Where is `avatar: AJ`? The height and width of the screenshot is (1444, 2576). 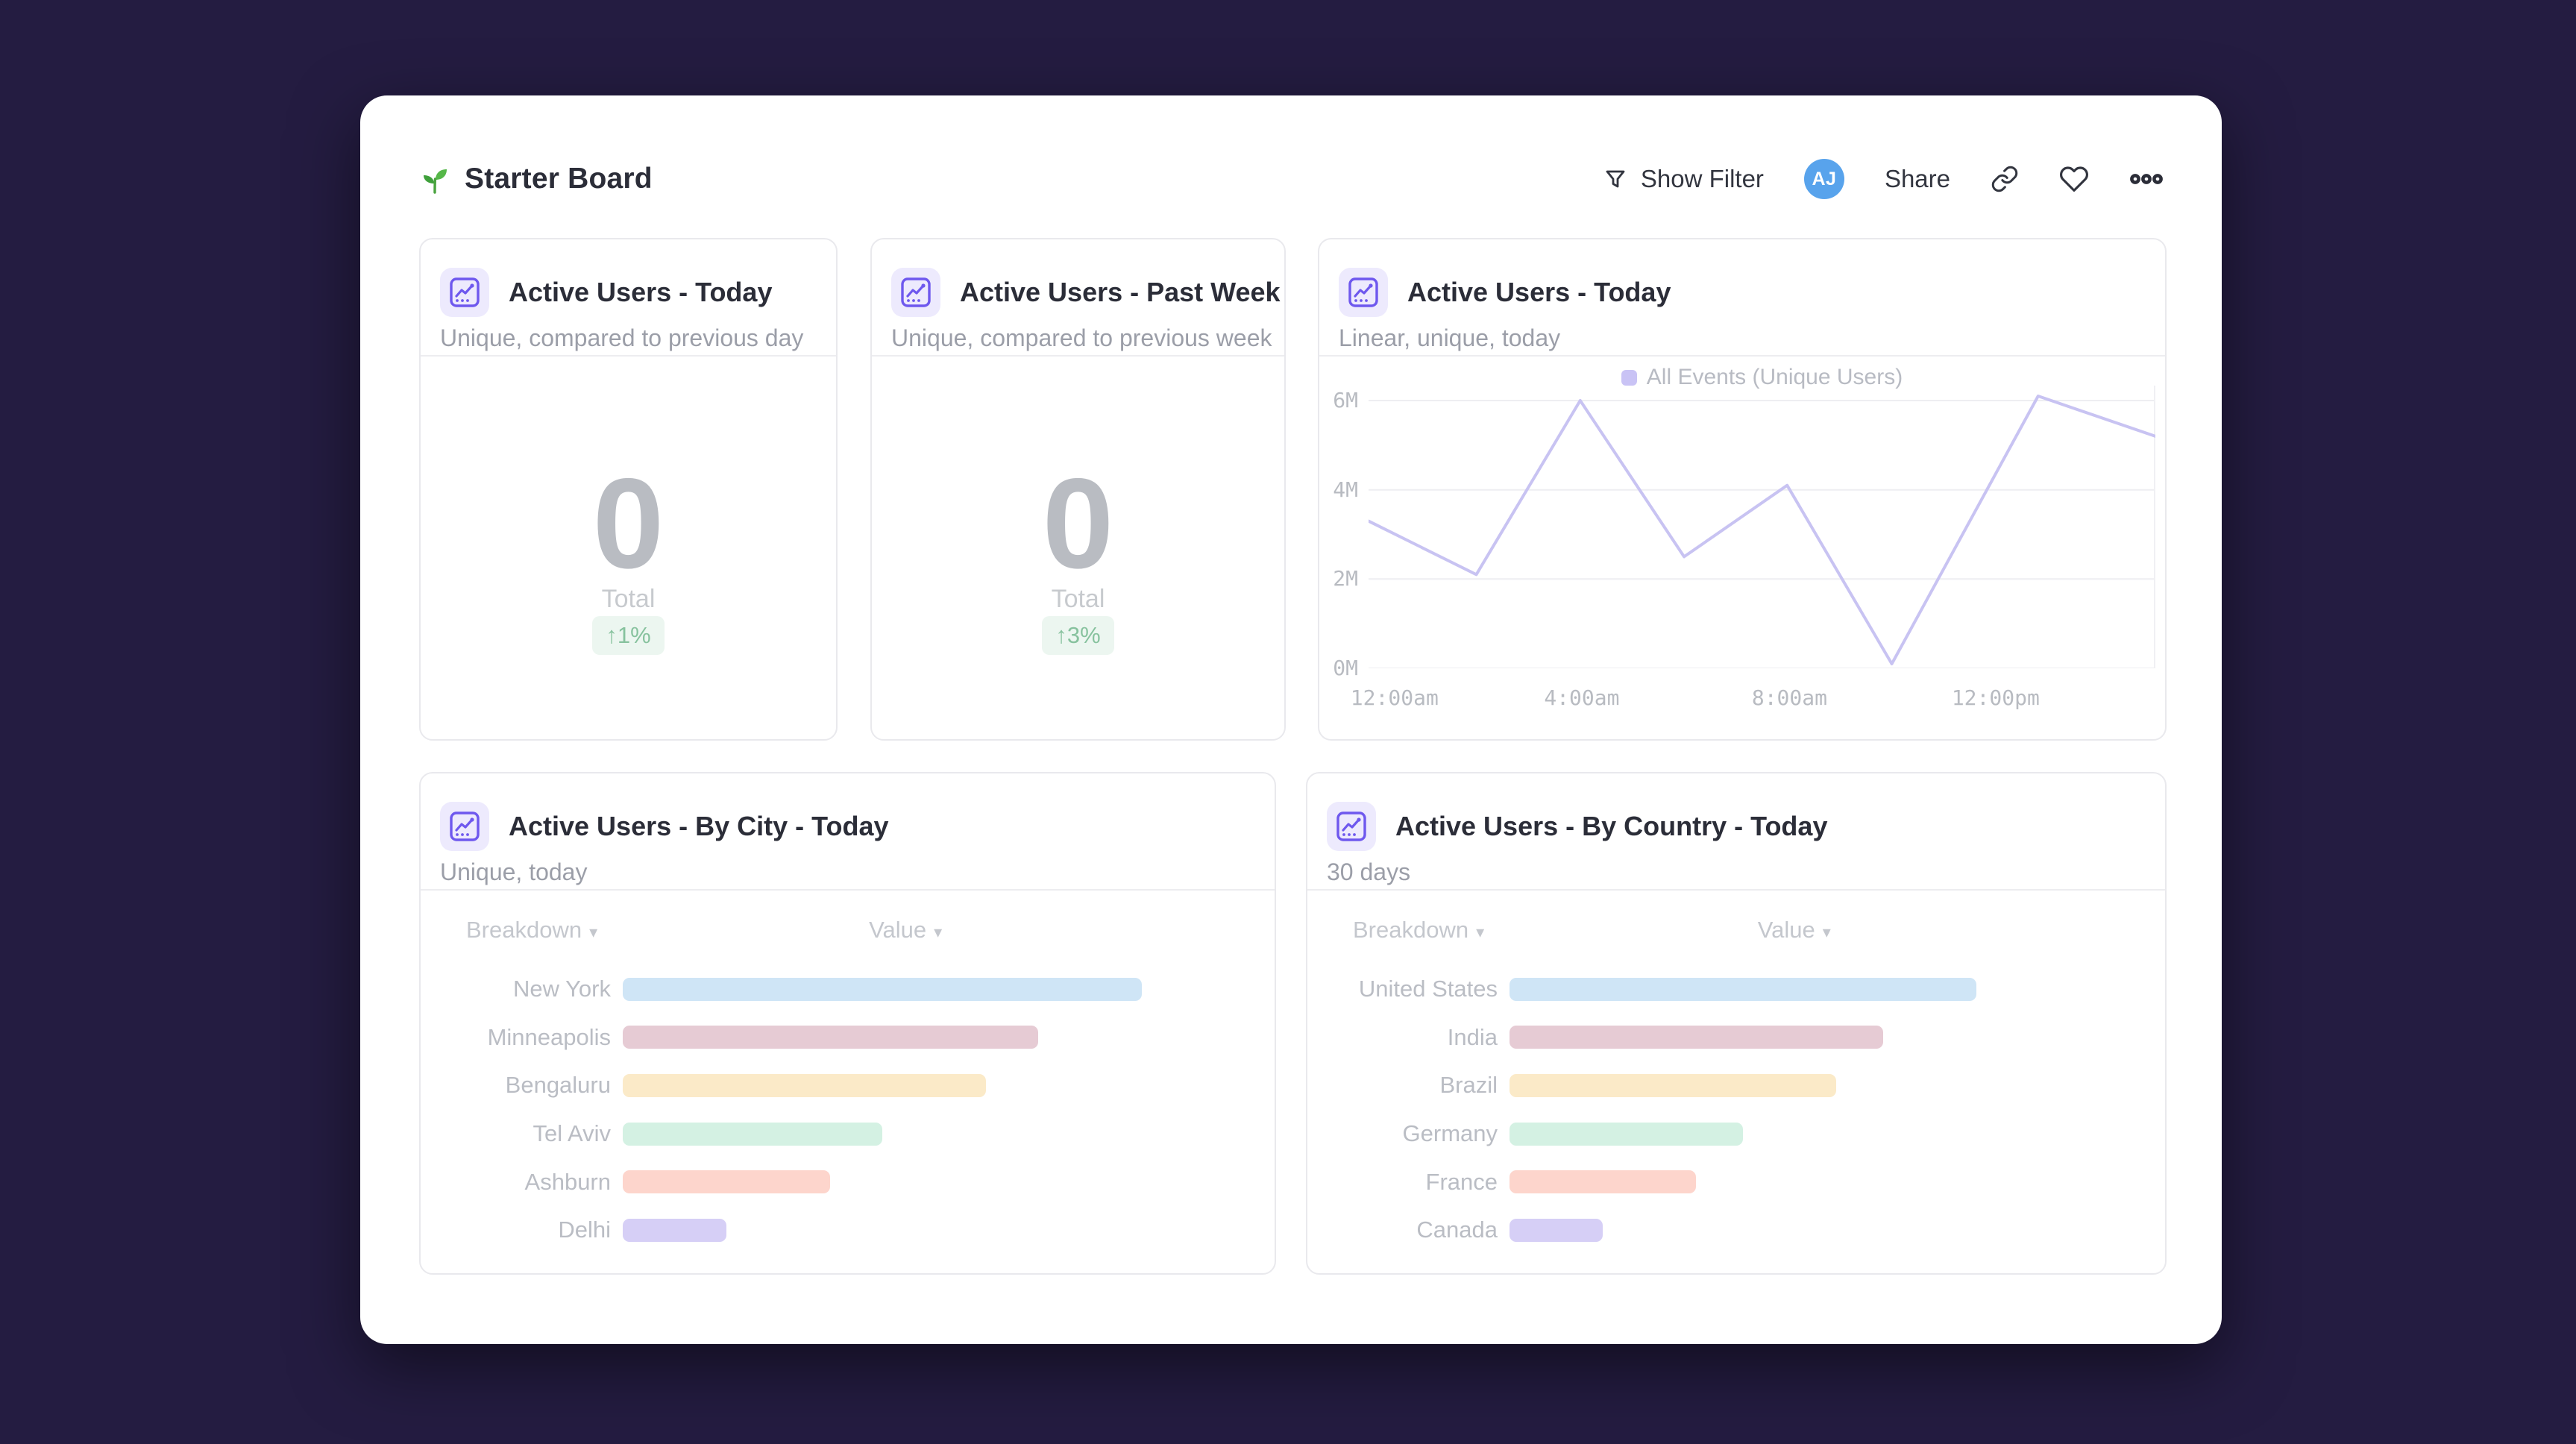 avatar: AJ is located at coordinates (1824, 179).